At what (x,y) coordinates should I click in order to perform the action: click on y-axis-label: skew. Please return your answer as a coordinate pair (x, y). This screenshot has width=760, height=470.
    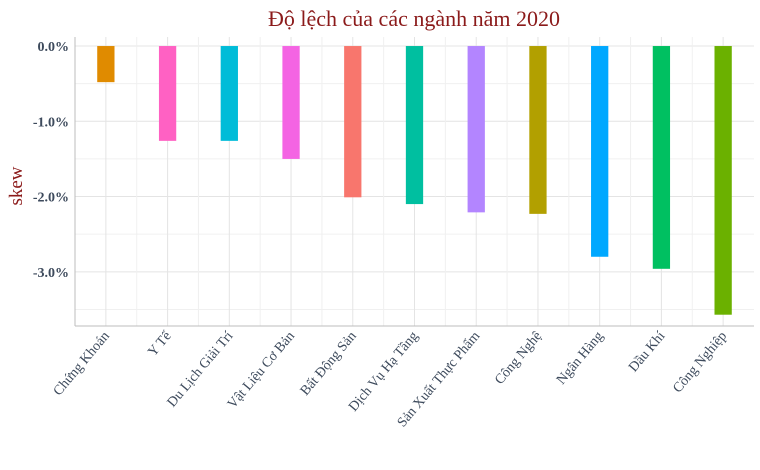
    Looking at the image, I should click on (16, 185).